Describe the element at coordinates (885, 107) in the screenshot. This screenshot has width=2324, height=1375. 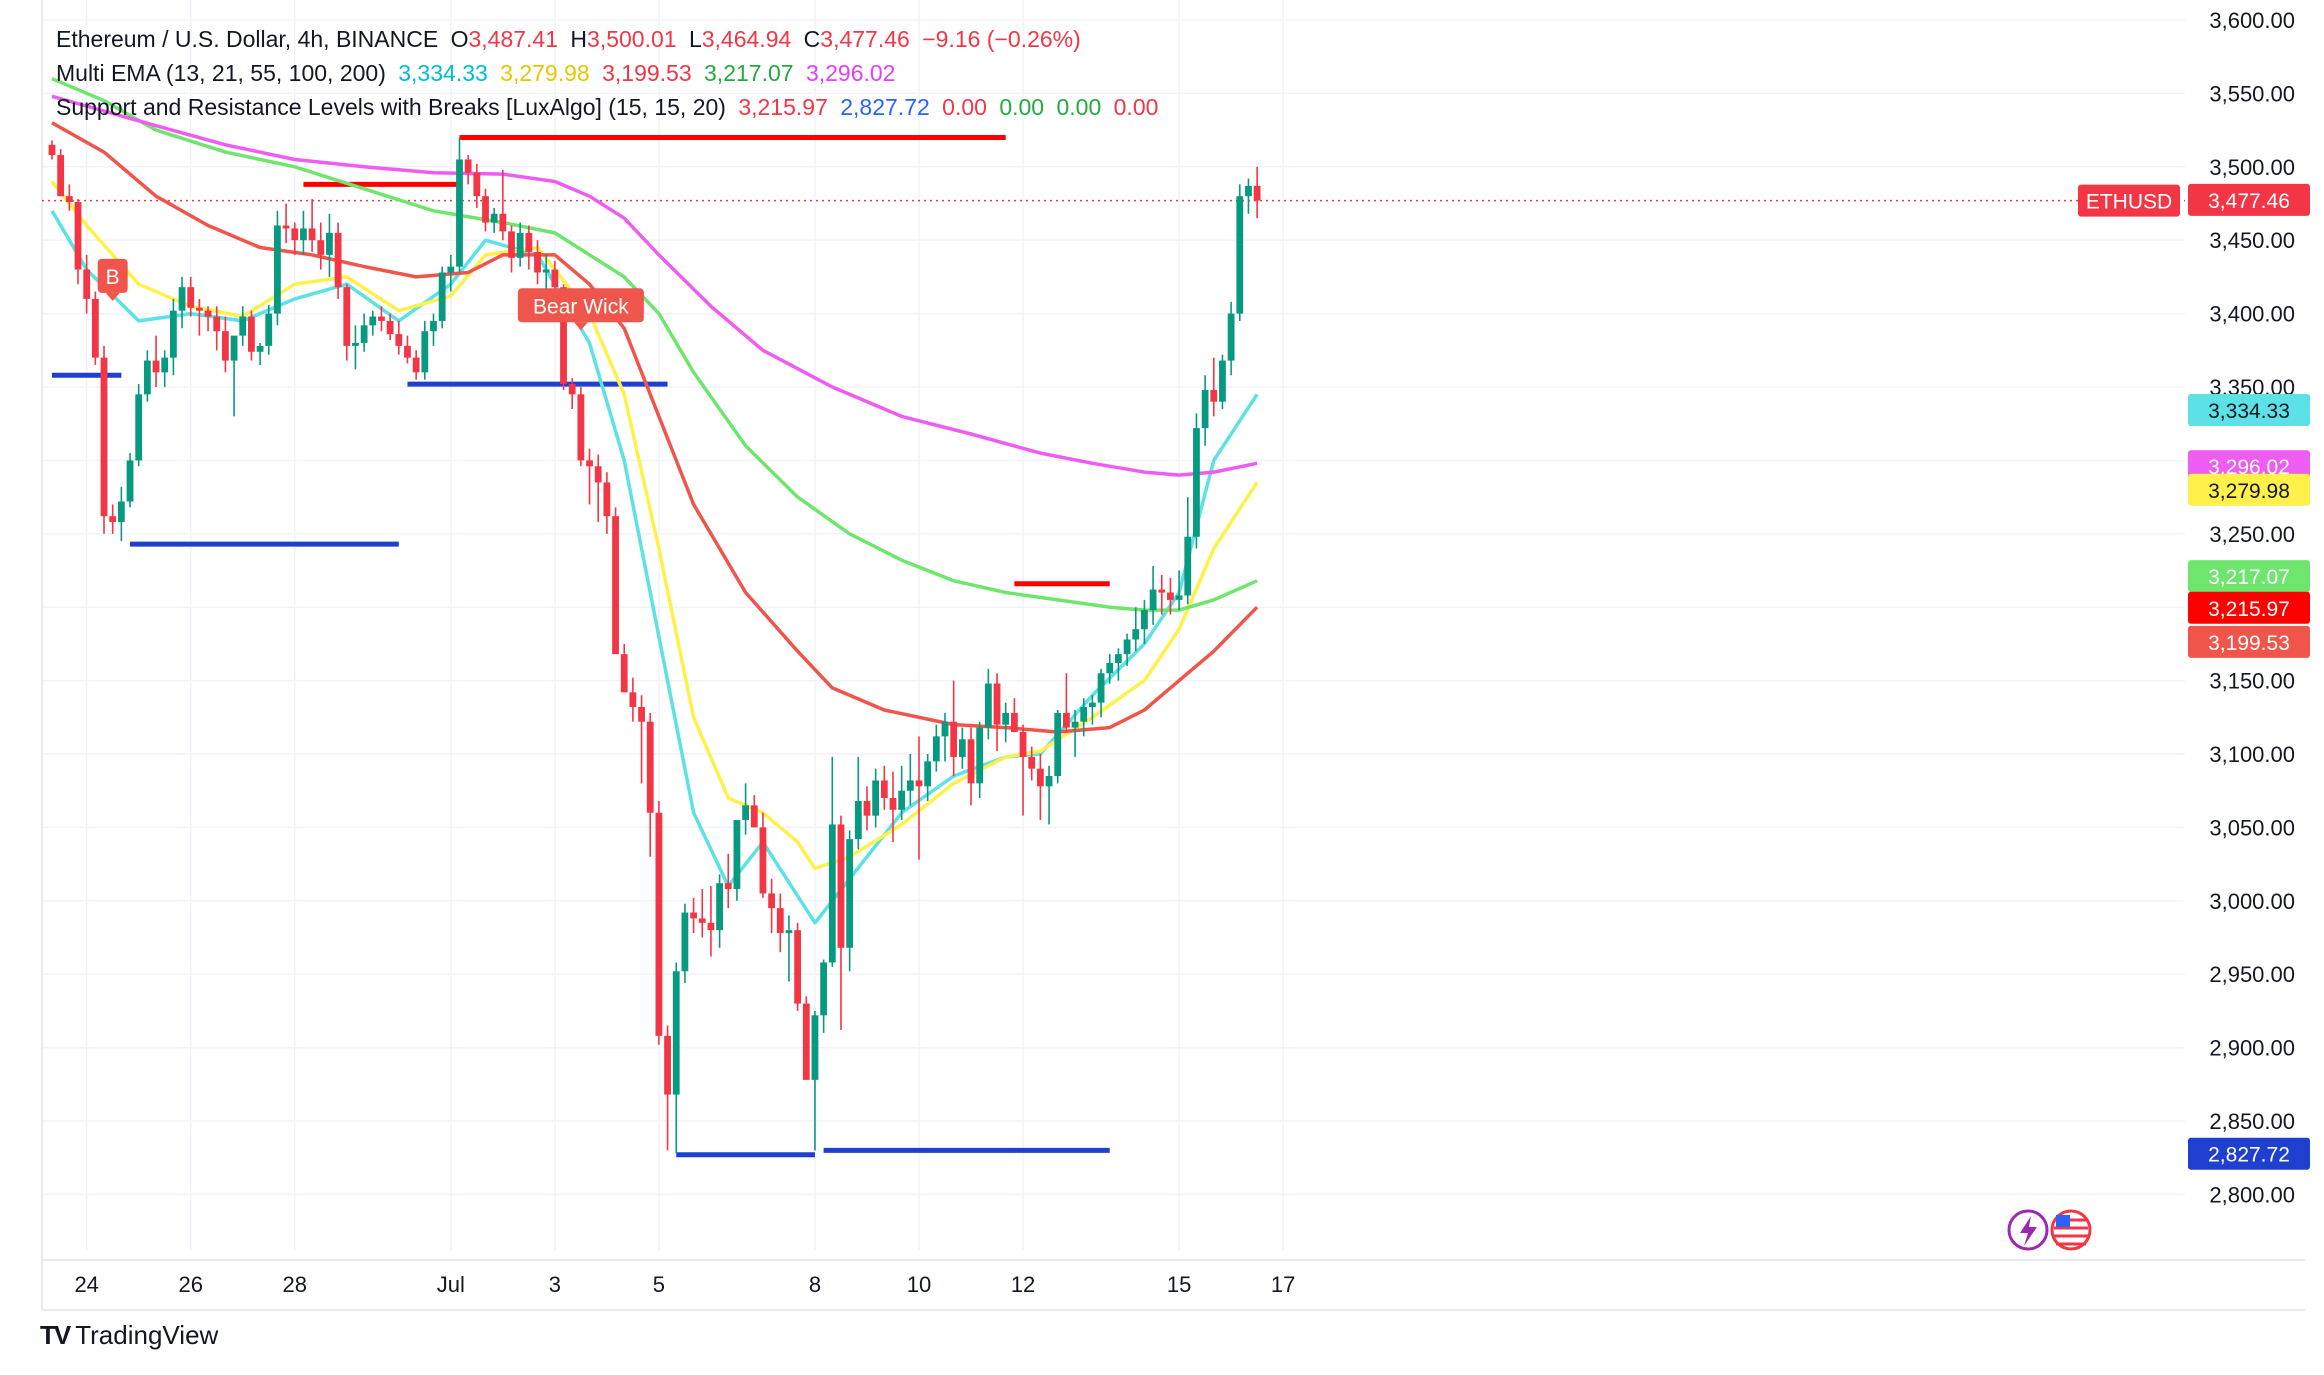
I see `sr-support-value: 2,827.72` at that location.